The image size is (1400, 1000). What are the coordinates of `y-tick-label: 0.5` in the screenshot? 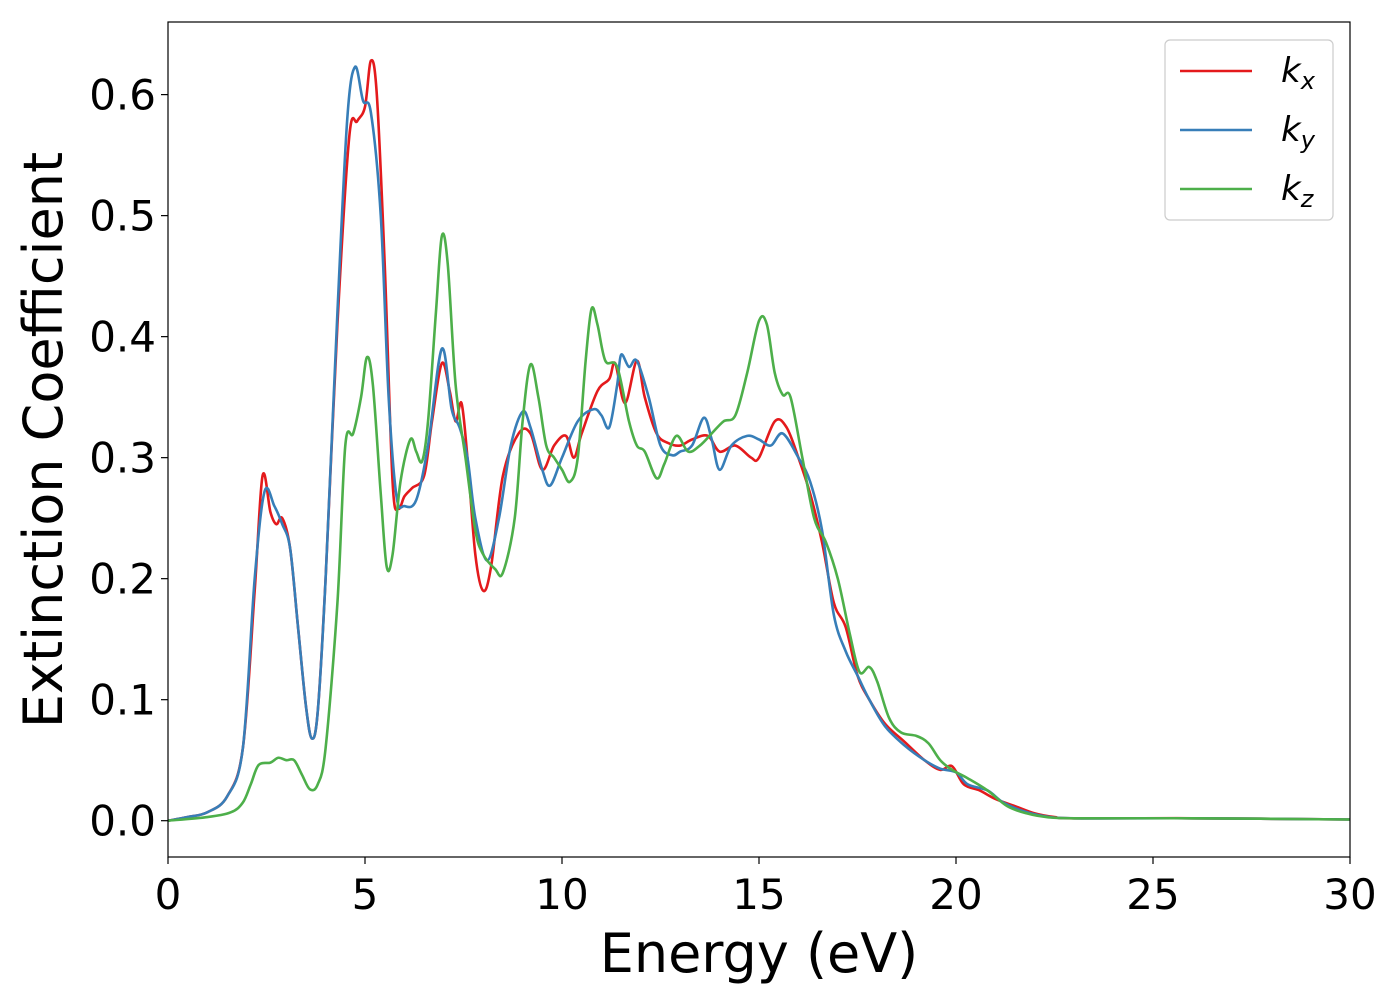 It's located at (122, 216).